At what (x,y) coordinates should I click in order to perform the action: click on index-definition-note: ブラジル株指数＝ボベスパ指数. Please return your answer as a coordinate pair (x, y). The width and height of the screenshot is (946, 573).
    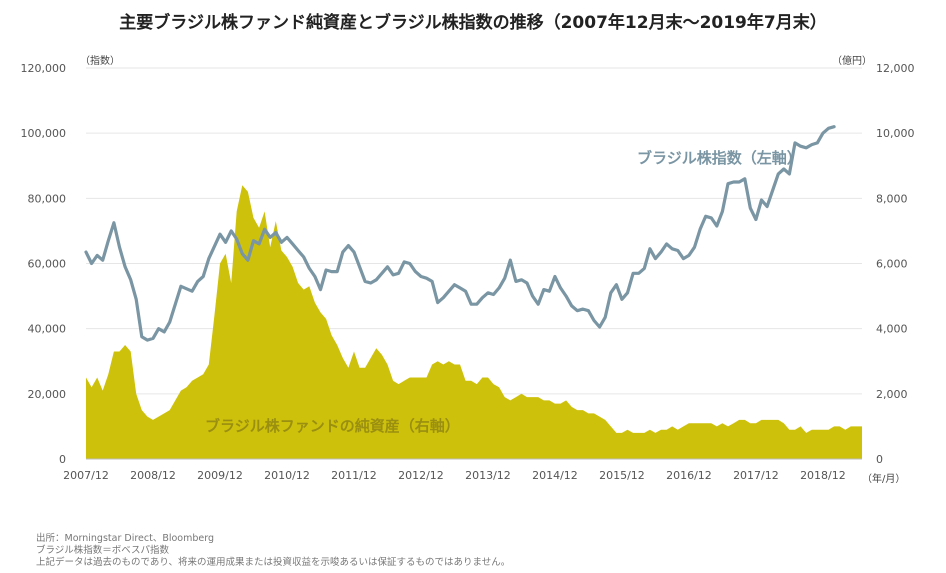
    Looking at the image, I should click on (103, 550).